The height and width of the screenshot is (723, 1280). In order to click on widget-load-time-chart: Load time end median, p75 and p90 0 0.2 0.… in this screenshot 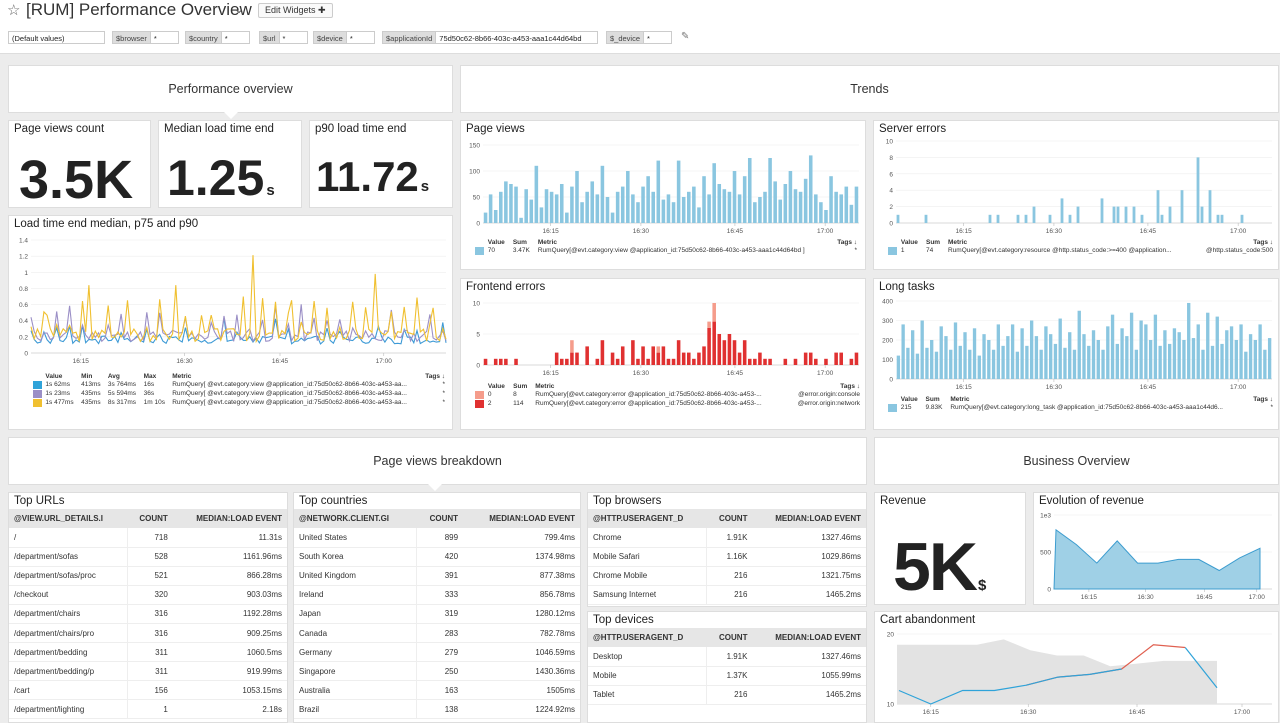, I will do `click(230, 322)`.